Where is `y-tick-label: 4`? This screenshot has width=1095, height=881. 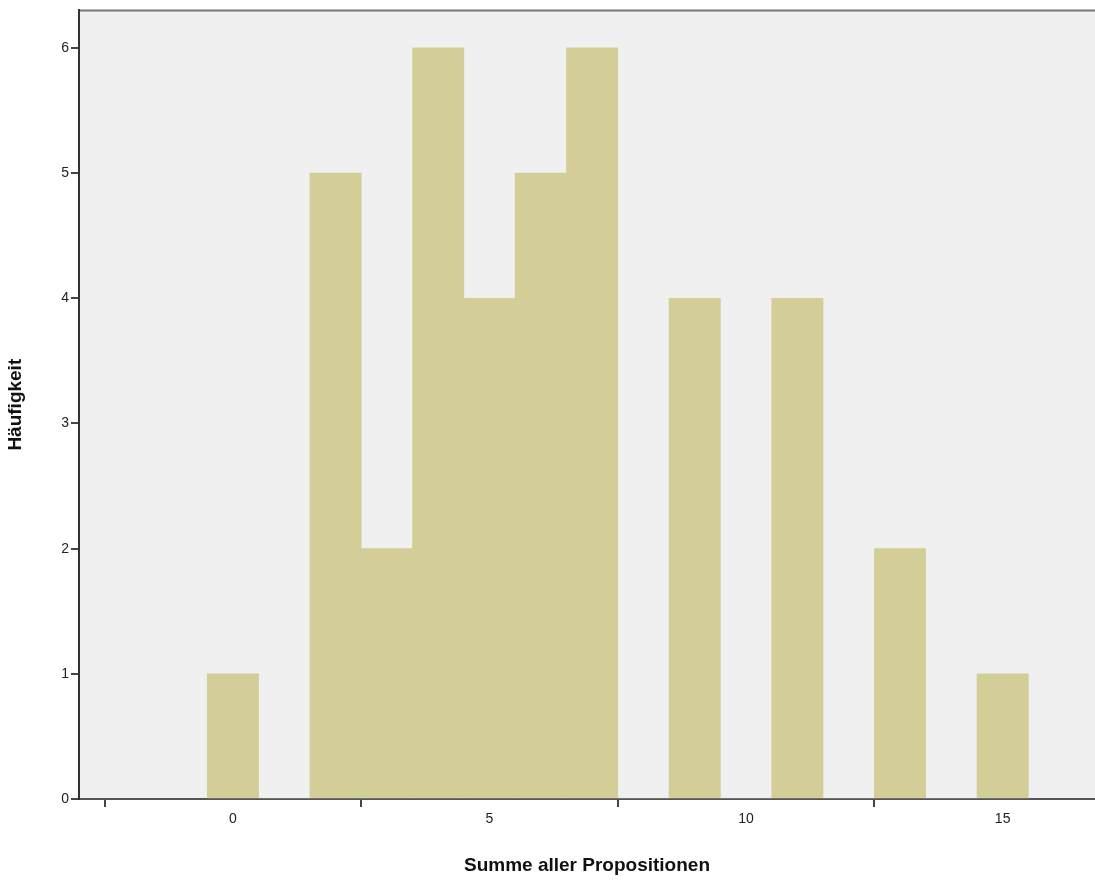 y-tick-label: 4 is located at coordinates (65, 297).